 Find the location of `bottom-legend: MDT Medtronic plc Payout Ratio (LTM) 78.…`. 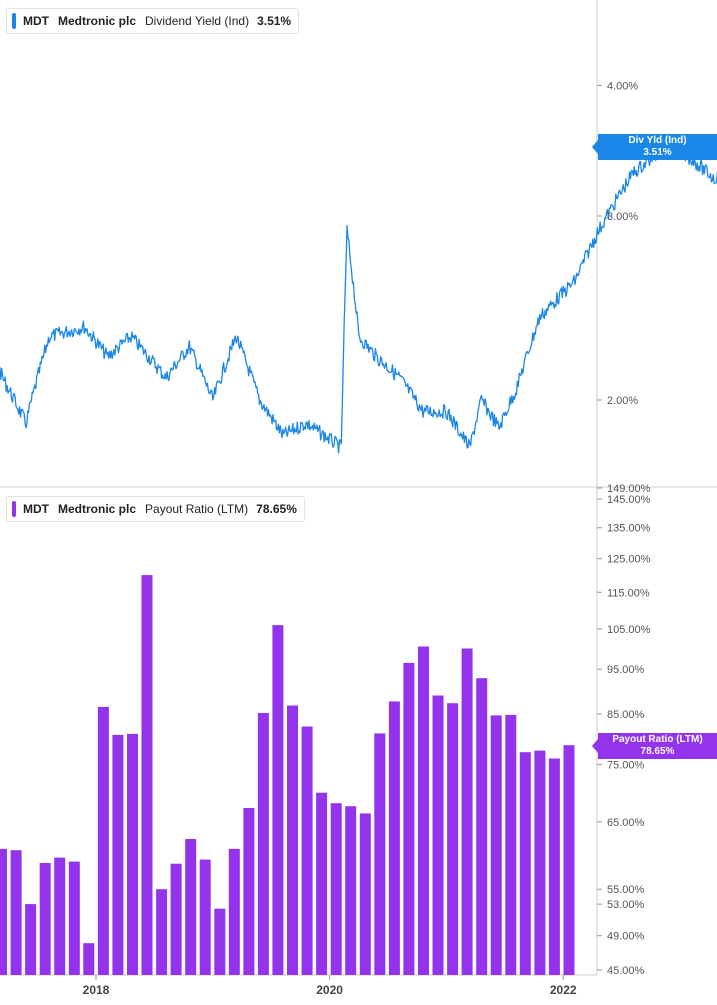

bottom-legend: MDT Medtronic plc Payout Ratio (LTM) 78.… is located at coordinates (155, 509).